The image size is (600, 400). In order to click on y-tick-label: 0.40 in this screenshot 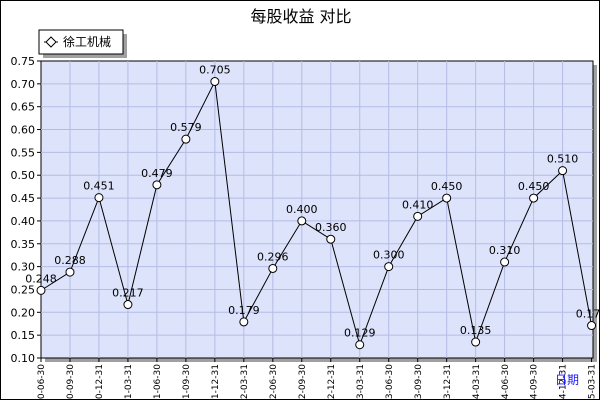, I will do `click(23, 221)`.